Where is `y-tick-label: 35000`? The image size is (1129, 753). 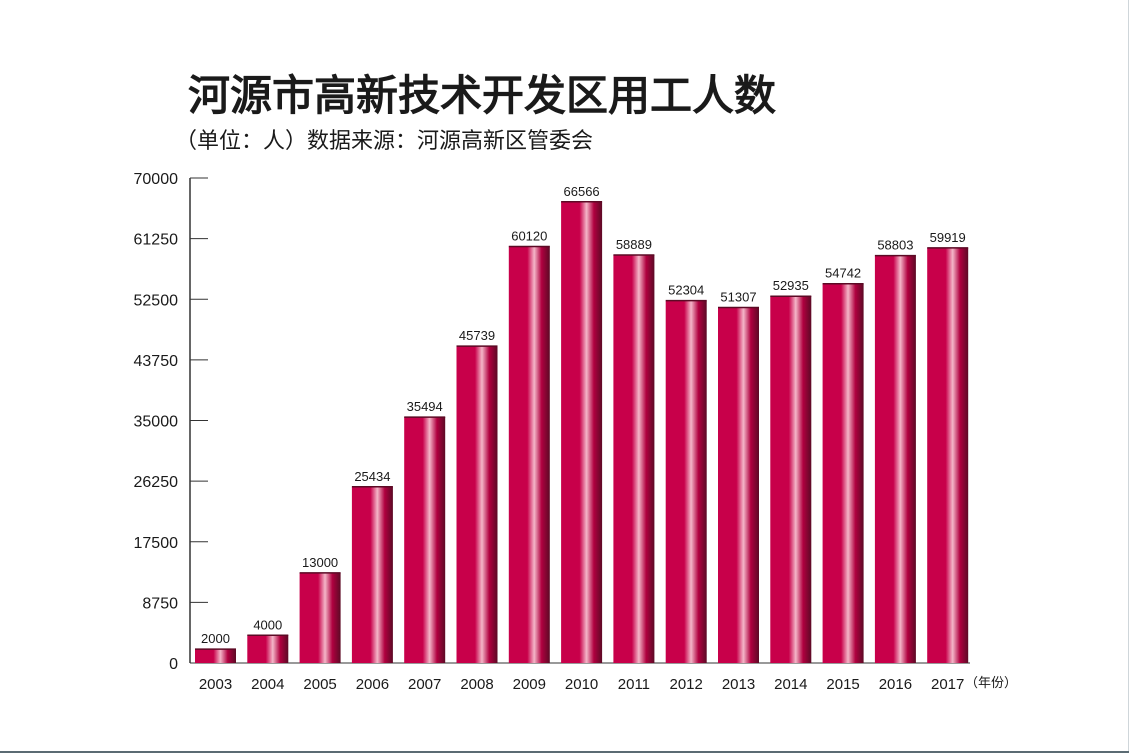
y-tick-label: 35000 is located at coordinates (156, 422).